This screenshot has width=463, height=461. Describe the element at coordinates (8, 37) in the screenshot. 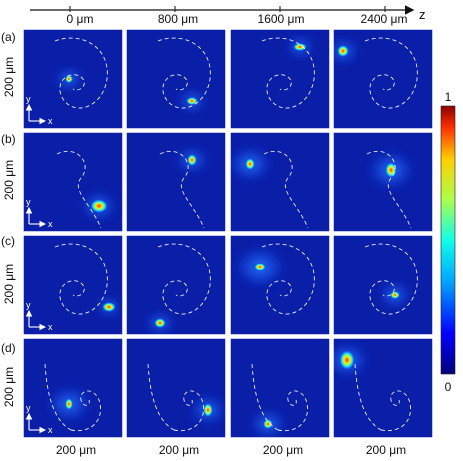

I see `row-label-a: (a)` at that location.